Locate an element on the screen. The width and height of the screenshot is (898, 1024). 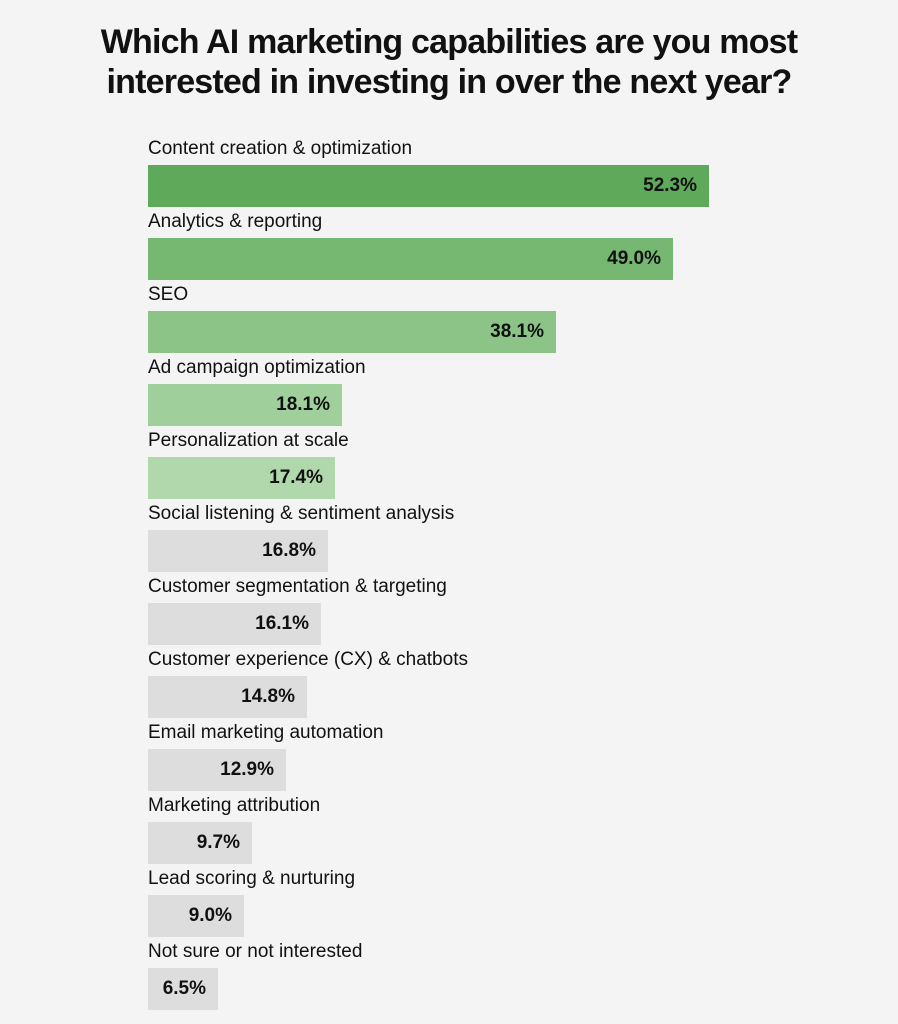
category-label: Content creation & optimization is located at coordinates (280, 148).